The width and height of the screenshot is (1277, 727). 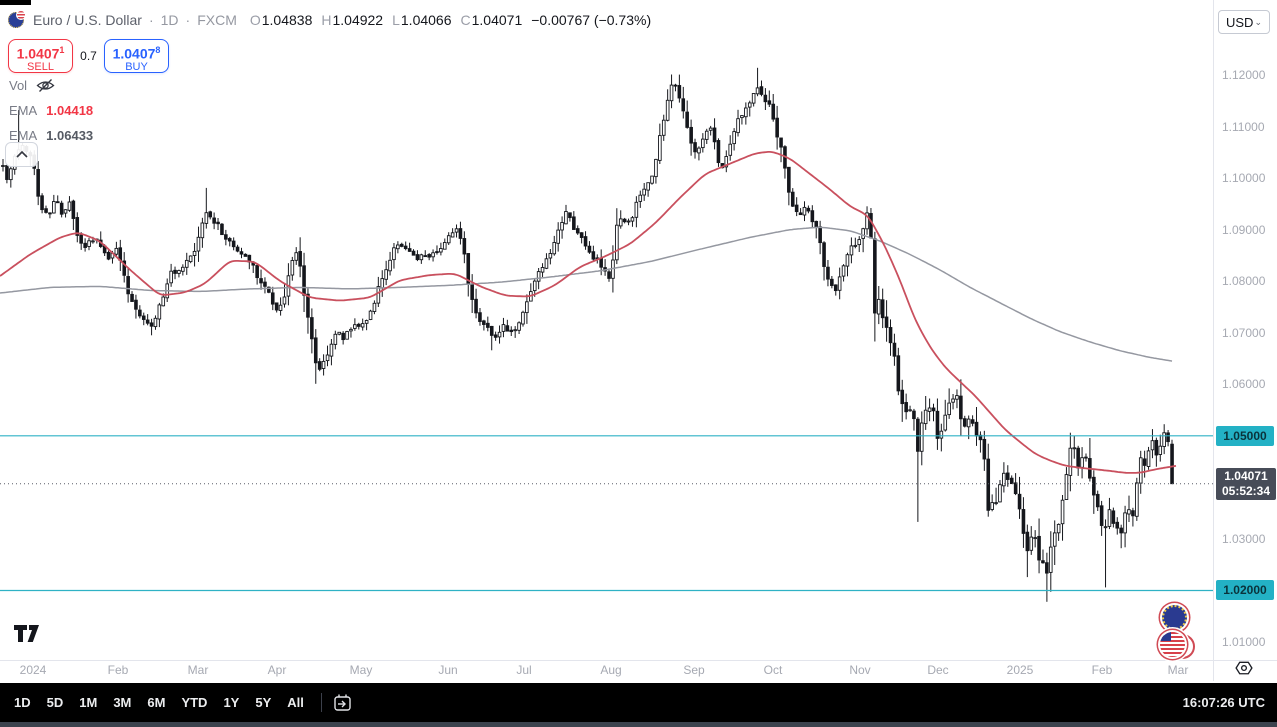 What do you see at coordinates (1245, 435) in the screenshot?
I see `level-price-badge: 1.05000` at bounding box center [1245, 435].